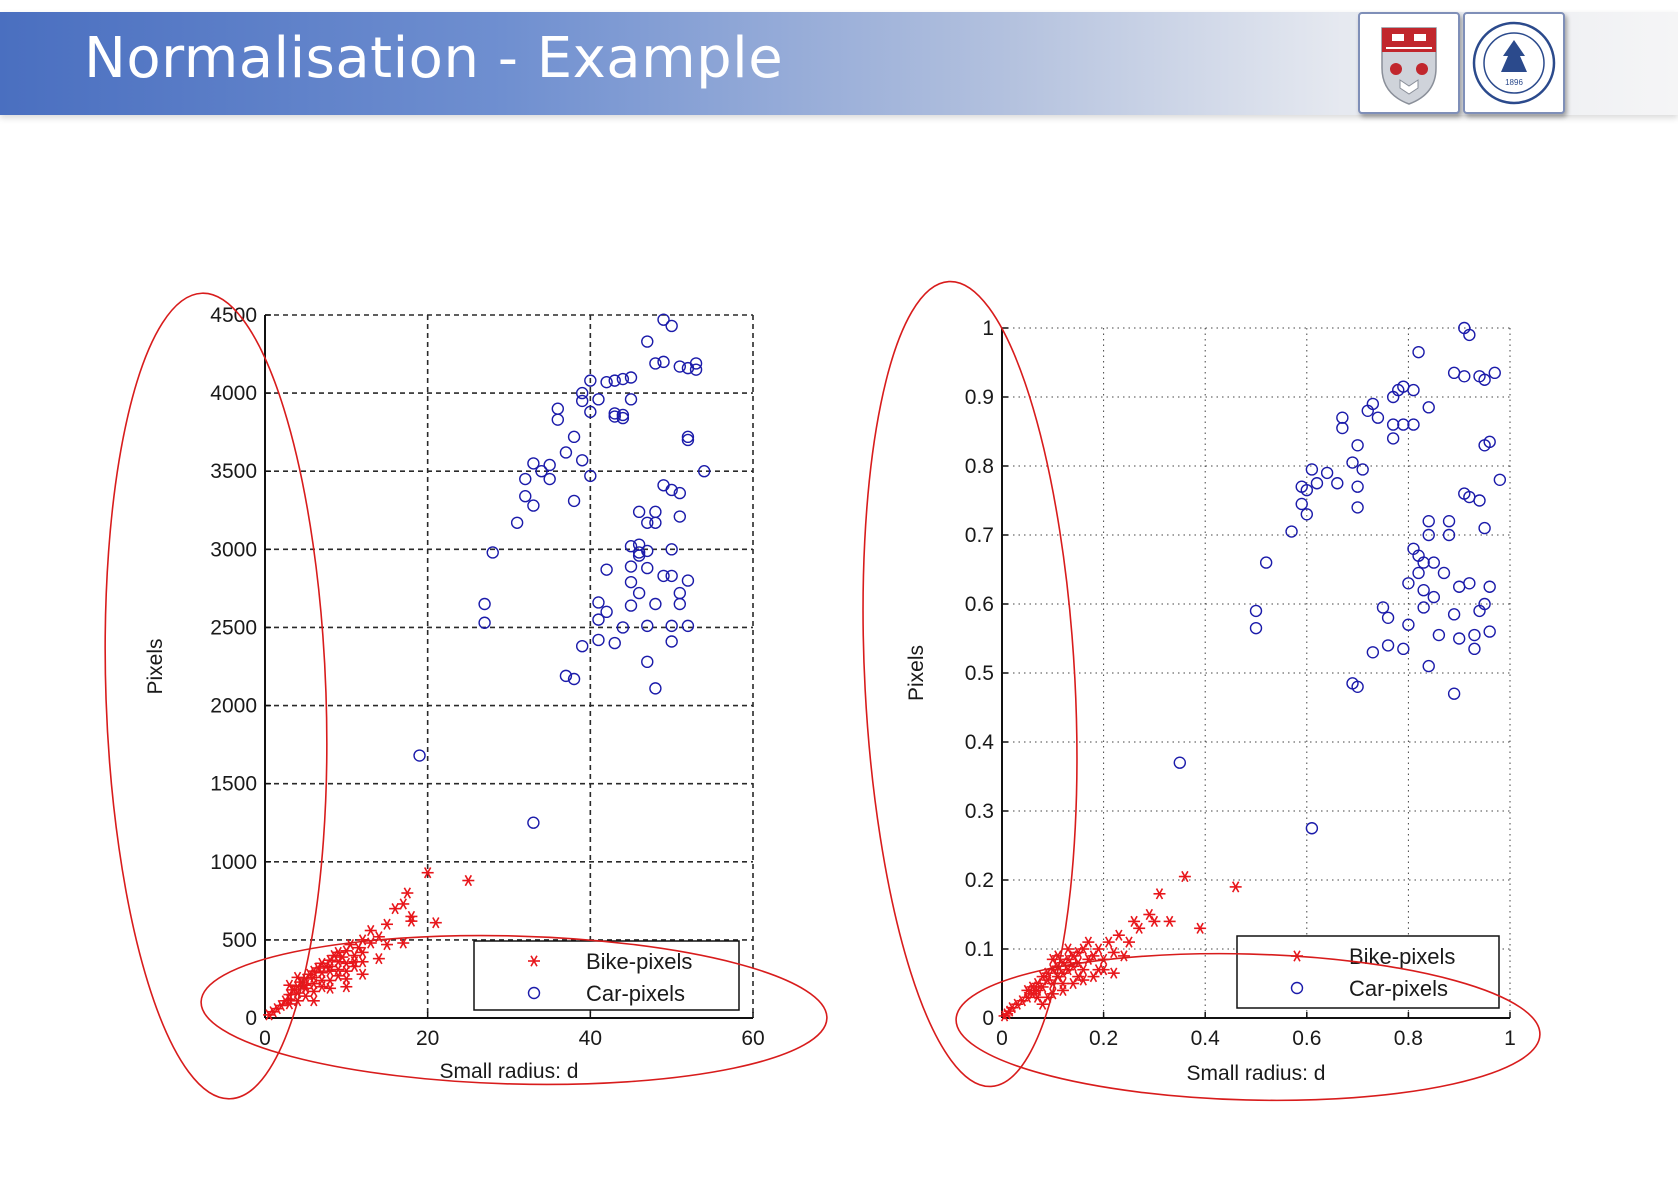  What do you see at coordinates (1103, 1038) in the screenshot?
I see `x-tick-label: 0.2` at bounding box center [1103, 1038].